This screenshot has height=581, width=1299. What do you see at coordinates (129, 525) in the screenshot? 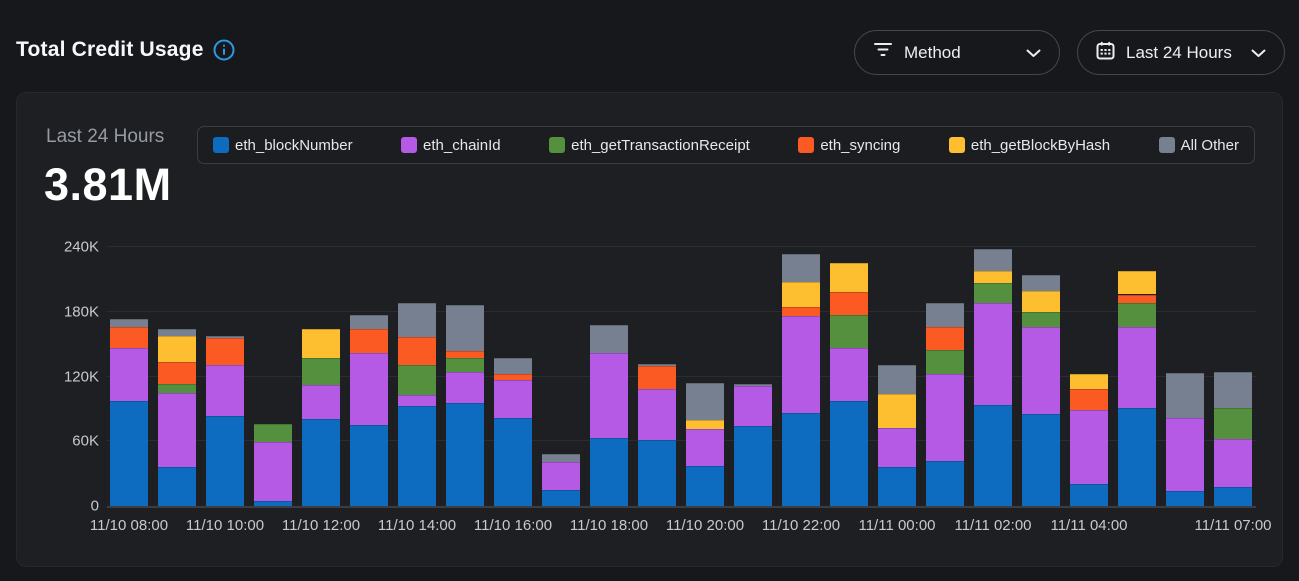
I see `x-tick-label: 11/10 08:00` at bounding box center [129, 525].